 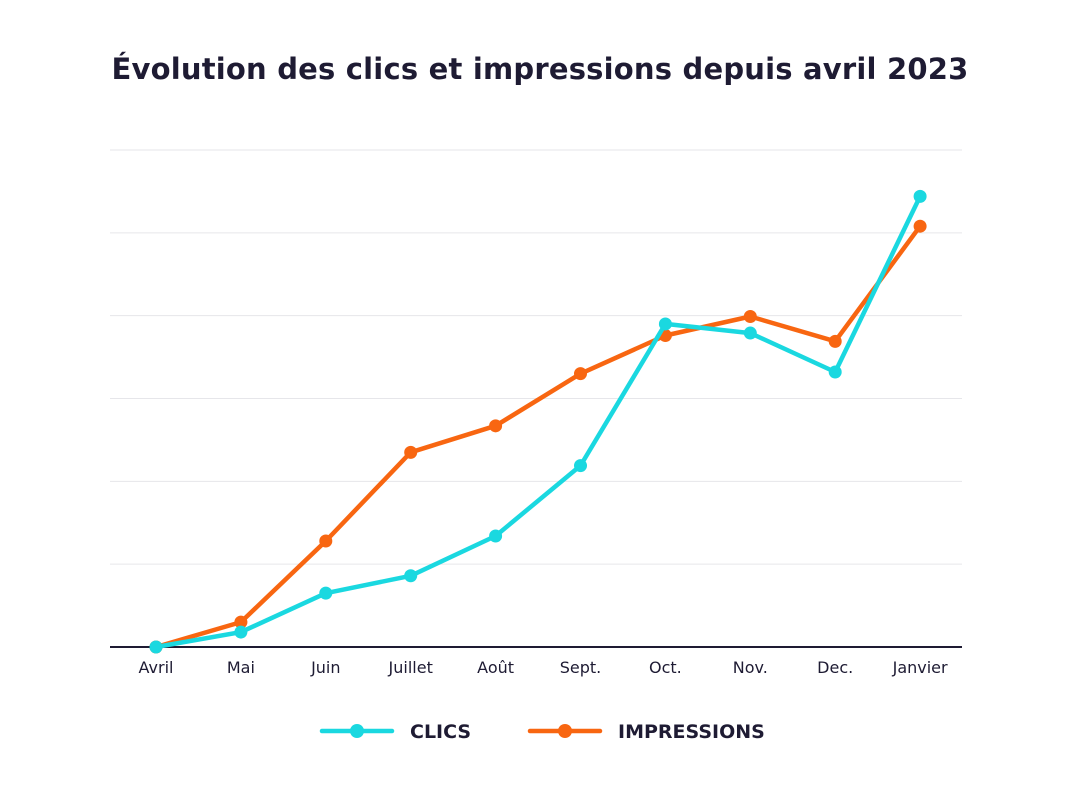 I want to click on x-tick-label: Août, so click(x=495, y=667).